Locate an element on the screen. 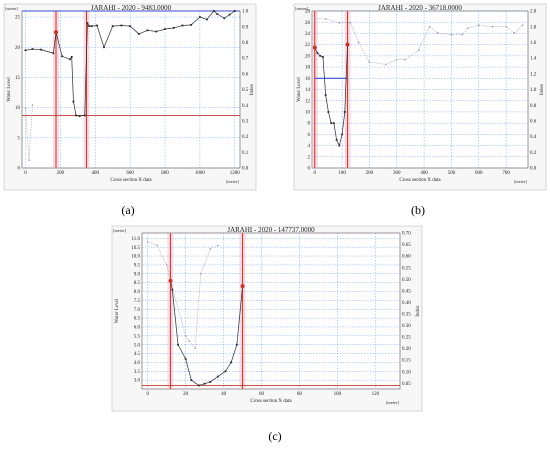 This screenshot has width=550, height=453. y-tick-label: 4 is located at coordinates (309, 146).